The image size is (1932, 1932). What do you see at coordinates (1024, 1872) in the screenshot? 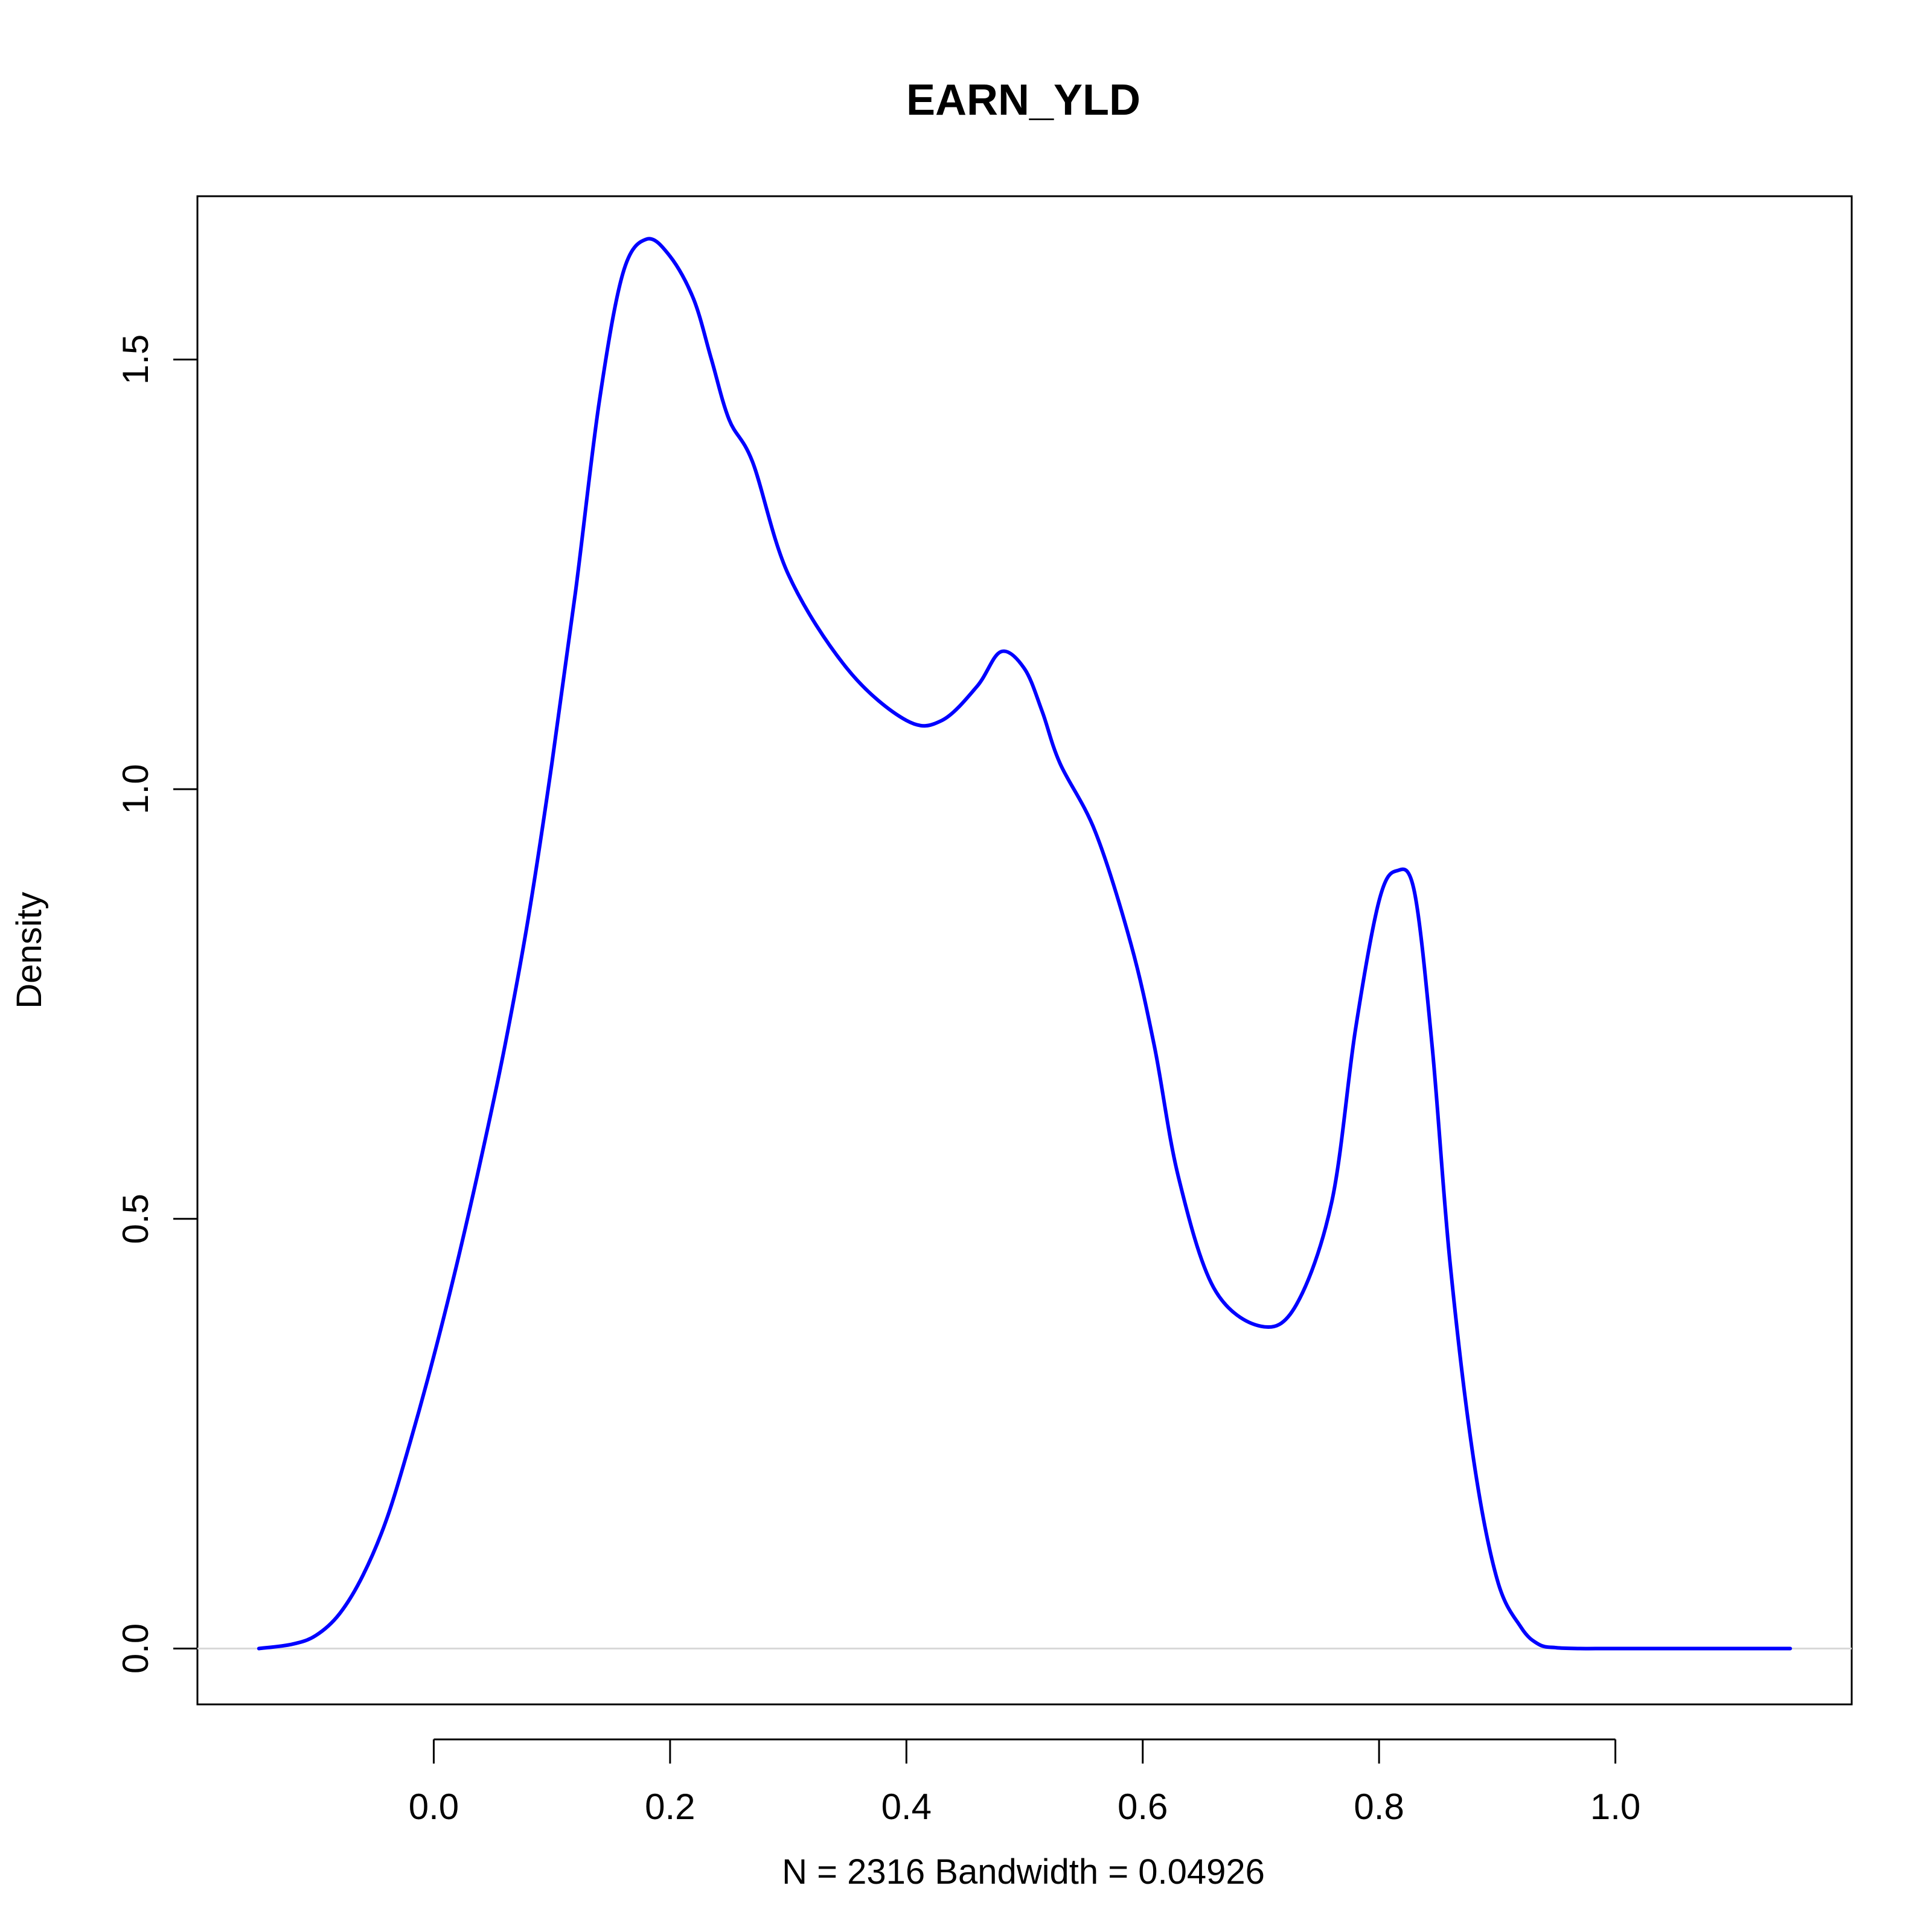
I see `x-axis-label: N = 2316 Bandwidth = 0.04926` at bounding box center [1024, 1872].